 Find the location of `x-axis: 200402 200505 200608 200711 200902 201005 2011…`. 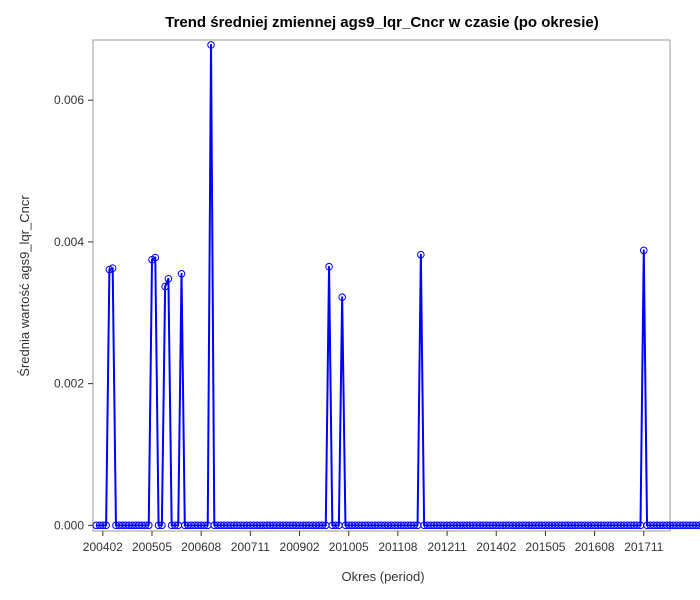

x-axis: 200402 200505 200608 200711 200902 201005 2011… is located at coordinates (373, 542).